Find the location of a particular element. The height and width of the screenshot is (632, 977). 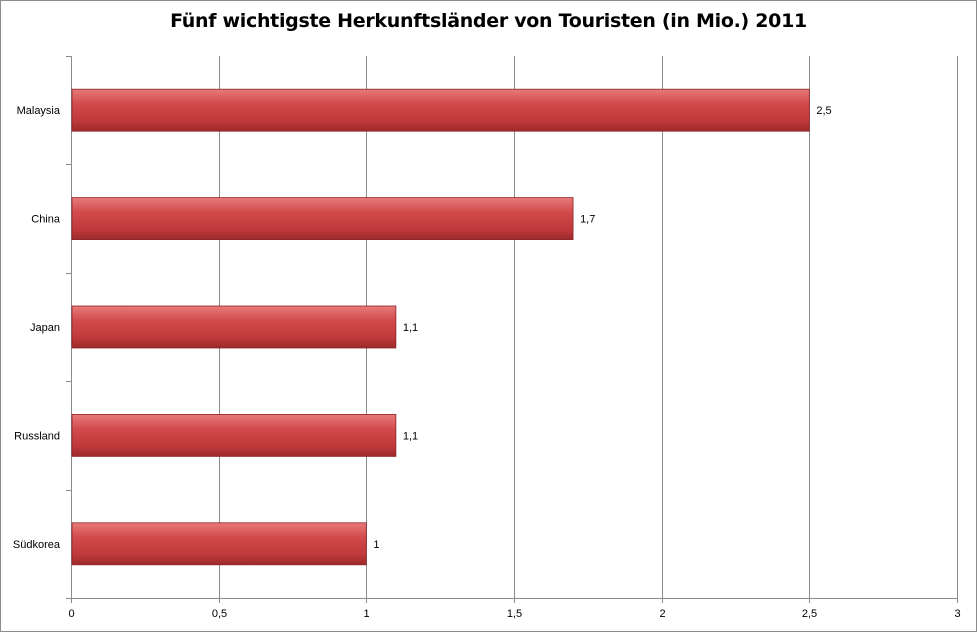

y-category-label: Japan is located at coordinates (45, 328).